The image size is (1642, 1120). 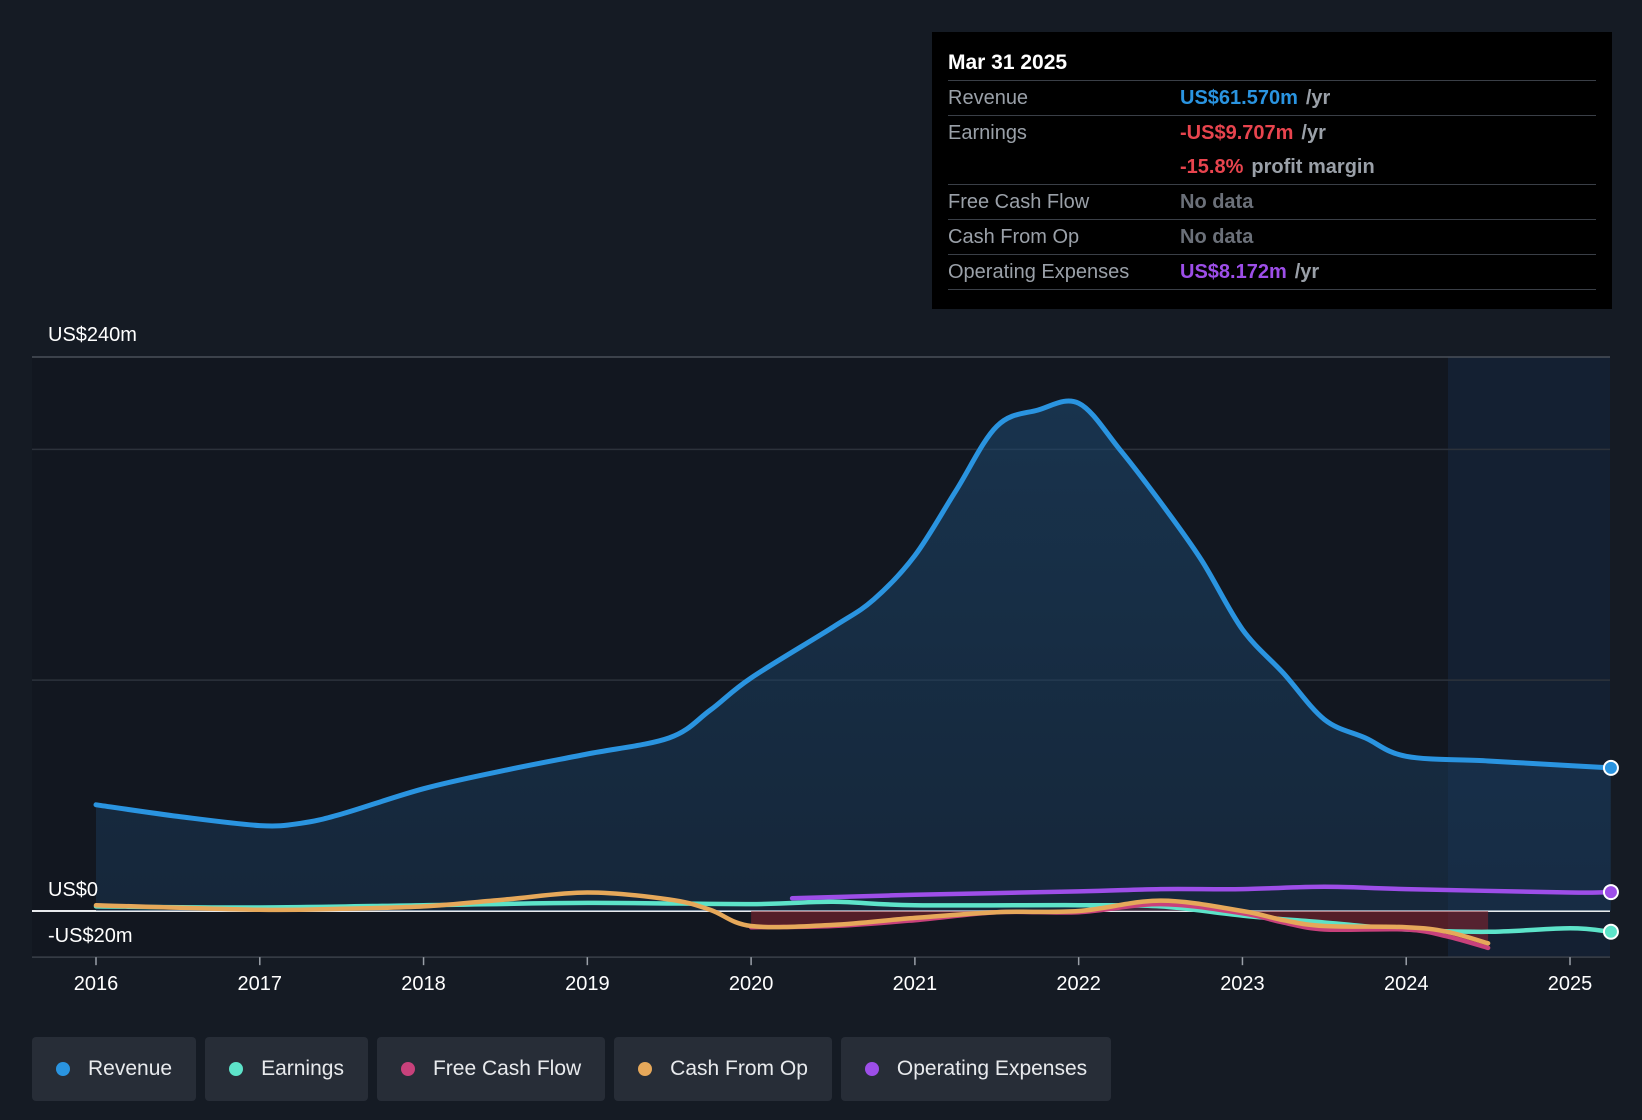 I want to click on tooltip-row-free-cash-flow: Free Cash Flow No data, so click(x=1272, y=201).